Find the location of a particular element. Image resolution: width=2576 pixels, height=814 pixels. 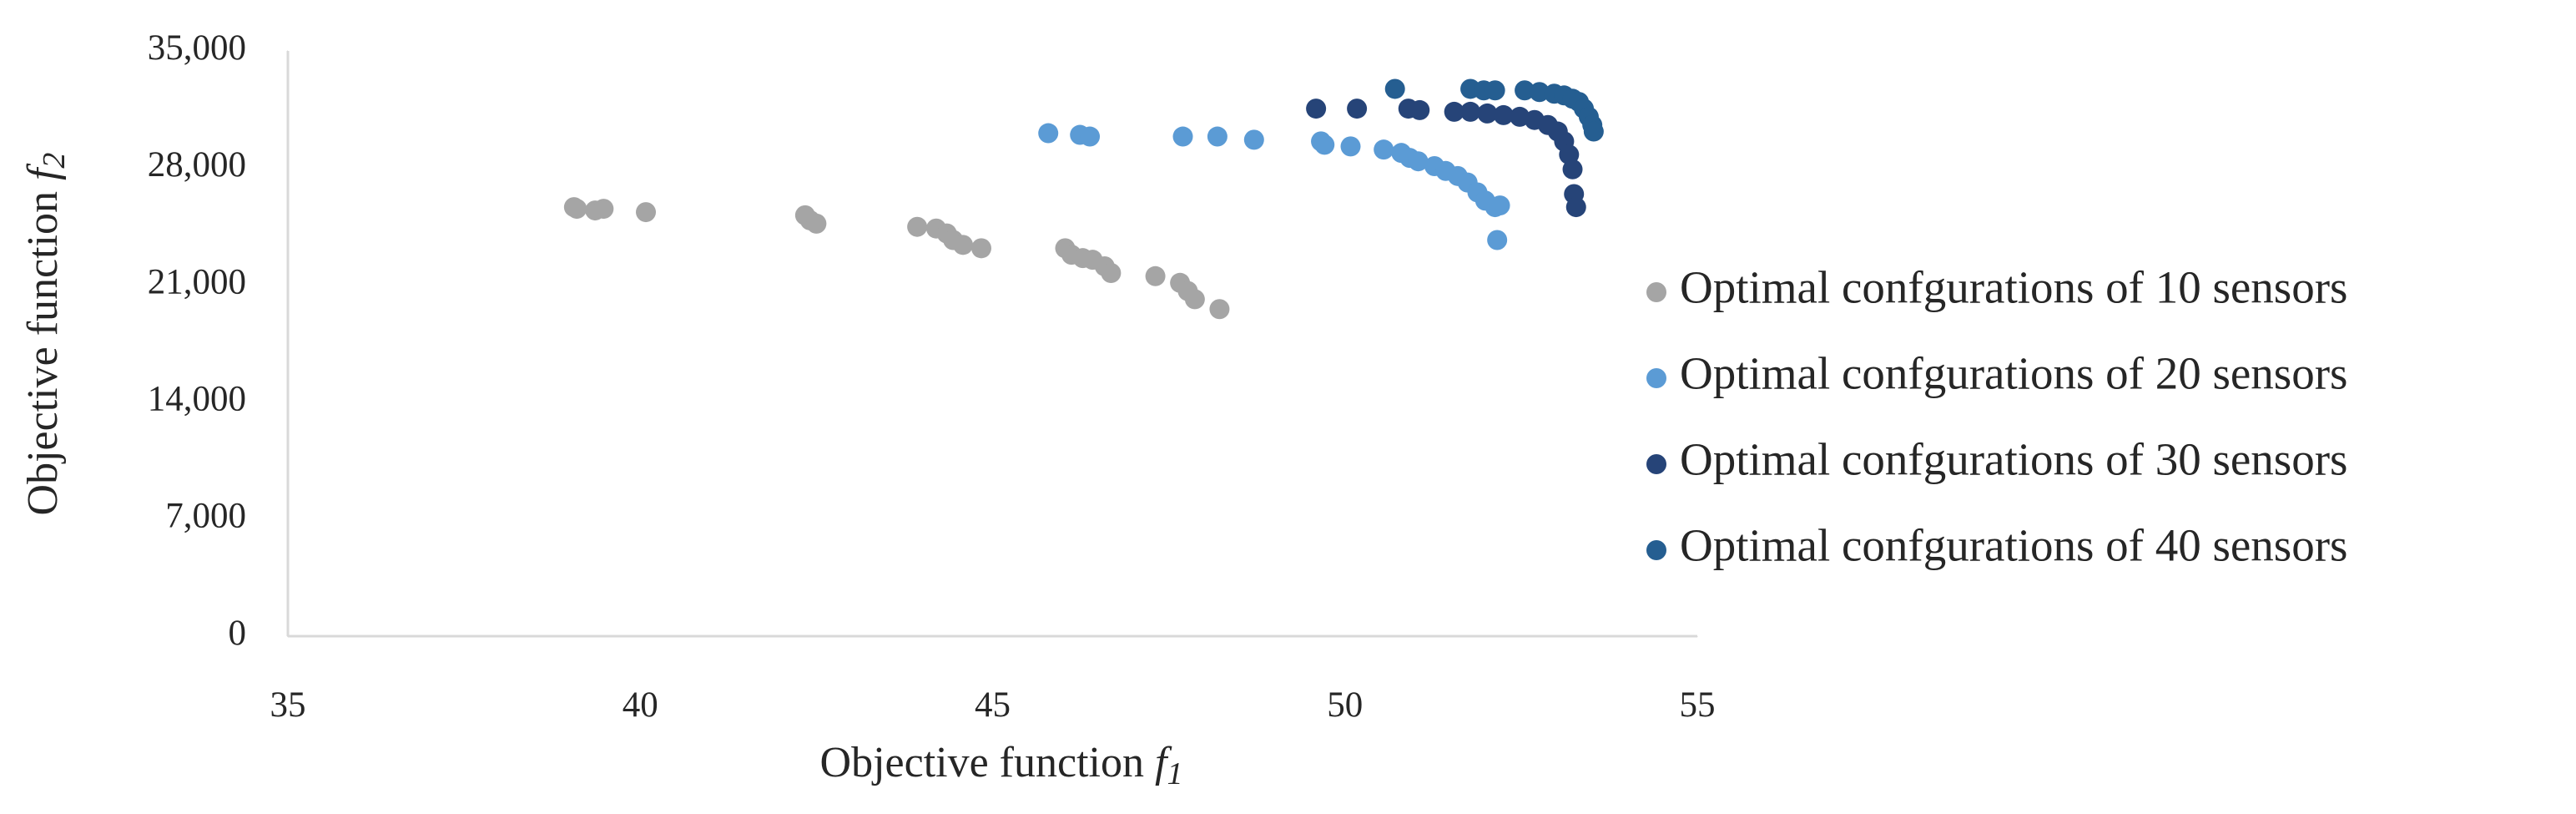

y-tick-label: 35,000 is located at coordinates (197, 48).